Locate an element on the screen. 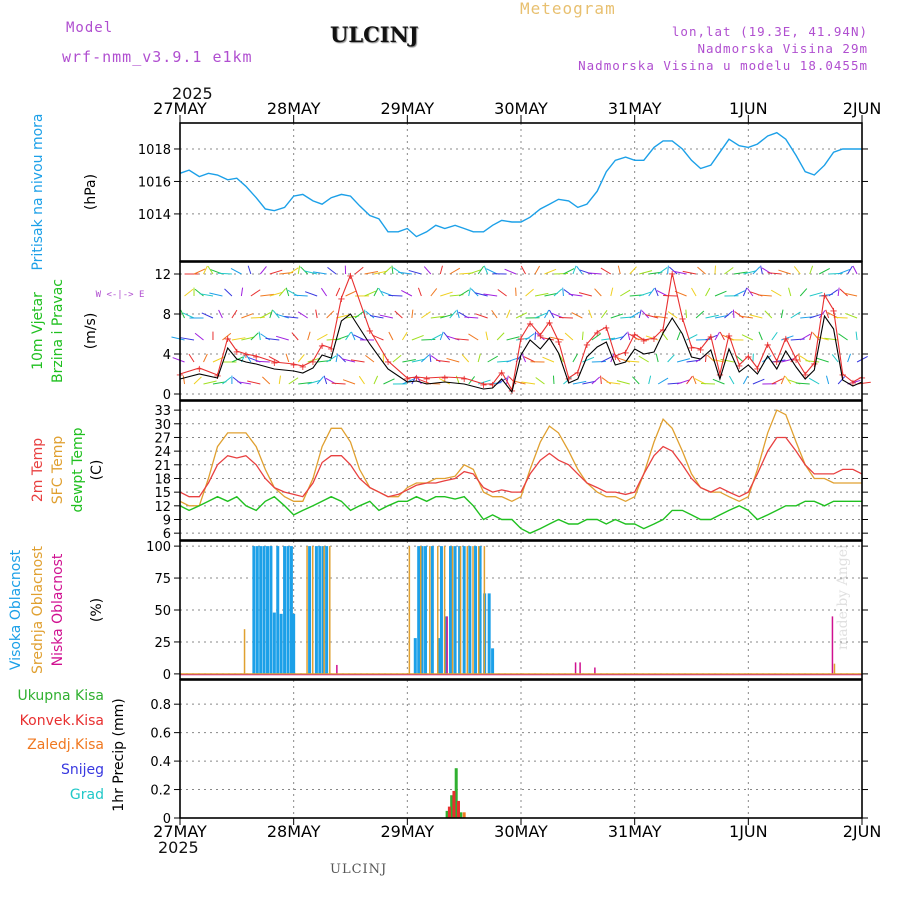 Image resolution: width=900 pixels, height=900 pixels. ytick-label: 0.4 is located at coordinates (160, 762).